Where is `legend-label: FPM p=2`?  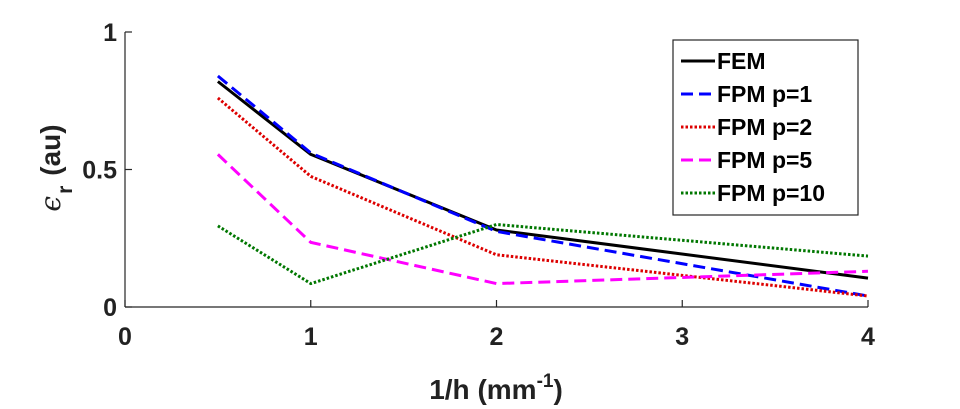
legend-label: FPM p=2 is located at coordinates (764, 127).